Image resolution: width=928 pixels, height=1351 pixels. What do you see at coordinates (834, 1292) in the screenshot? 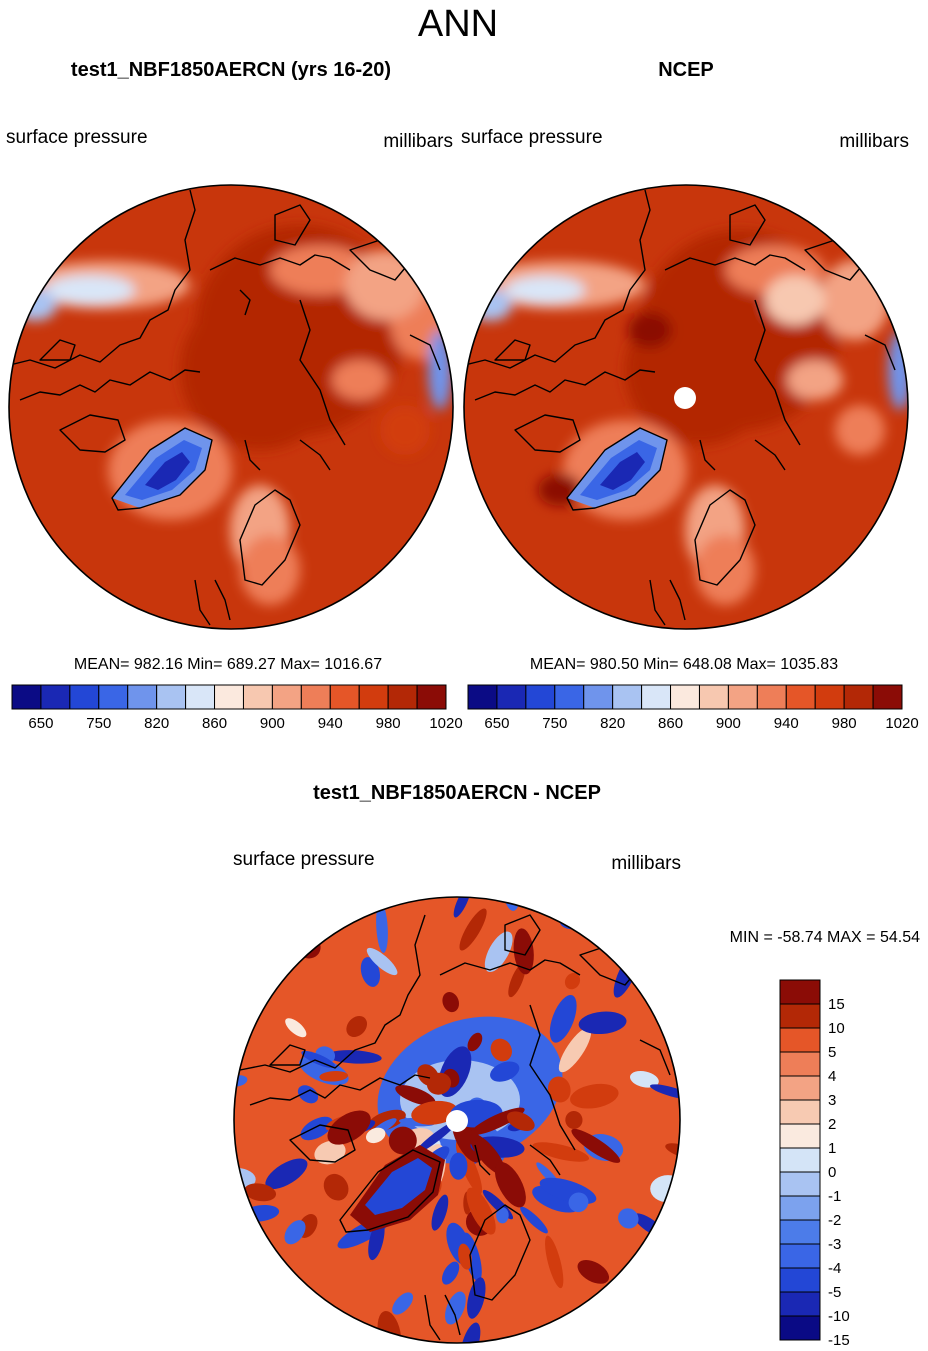
I see `colorbar-tick-label: -5` at bounding box center [834, 1292].